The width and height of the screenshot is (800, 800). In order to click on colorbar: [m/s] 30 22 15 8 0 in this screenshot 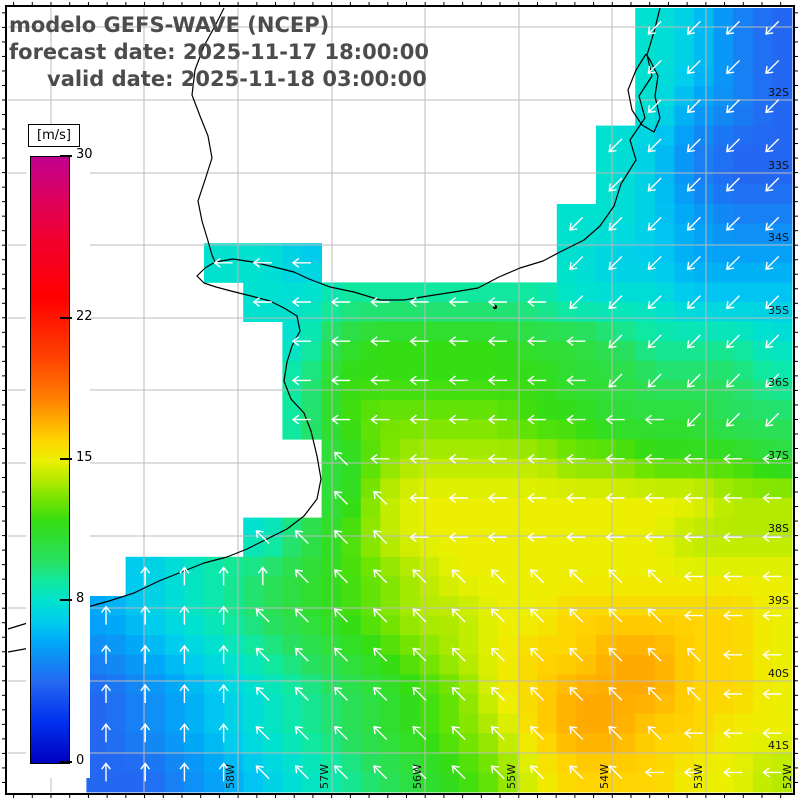, I will do `click(59, 451)`.